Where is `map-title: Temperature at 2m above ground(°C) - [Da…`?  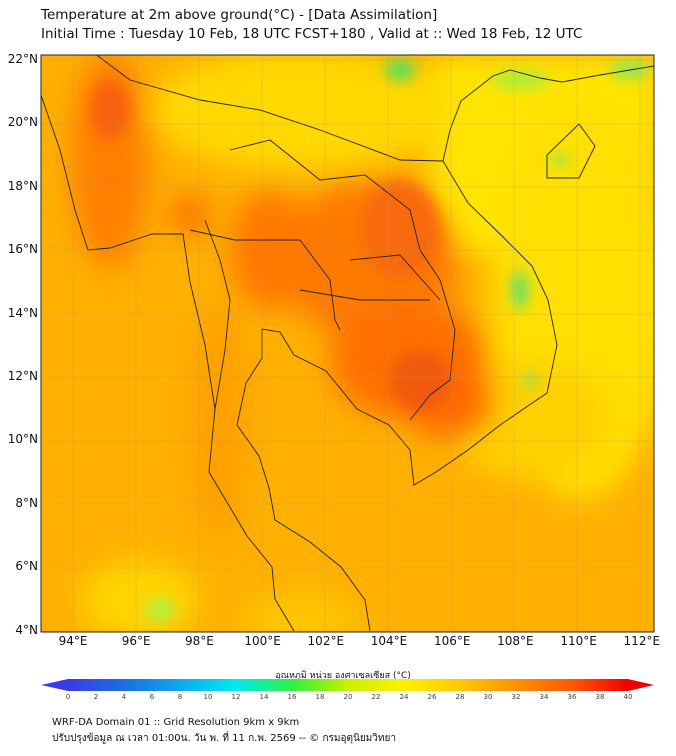
map-title: Temperature at 2m above ground(°C) - [Da… is located at coordinates (239, 15).